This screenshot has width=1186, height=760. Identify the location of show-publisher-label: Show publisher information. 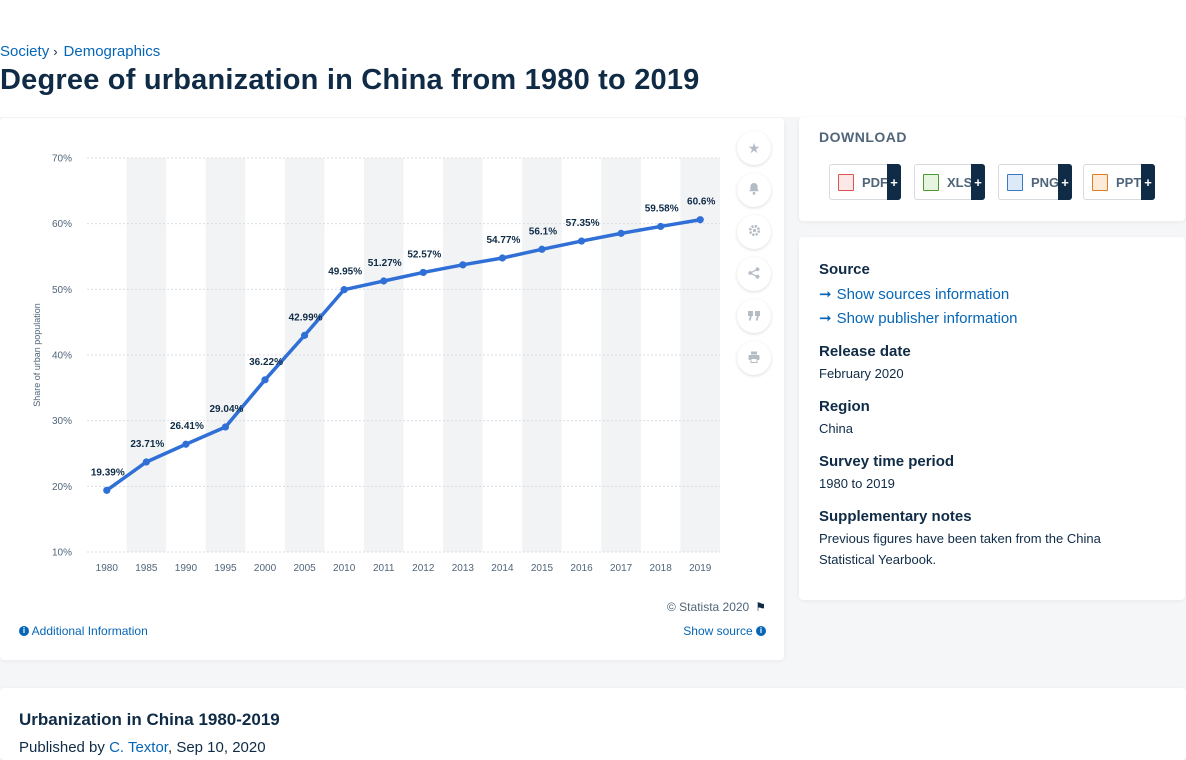
(927, 318).